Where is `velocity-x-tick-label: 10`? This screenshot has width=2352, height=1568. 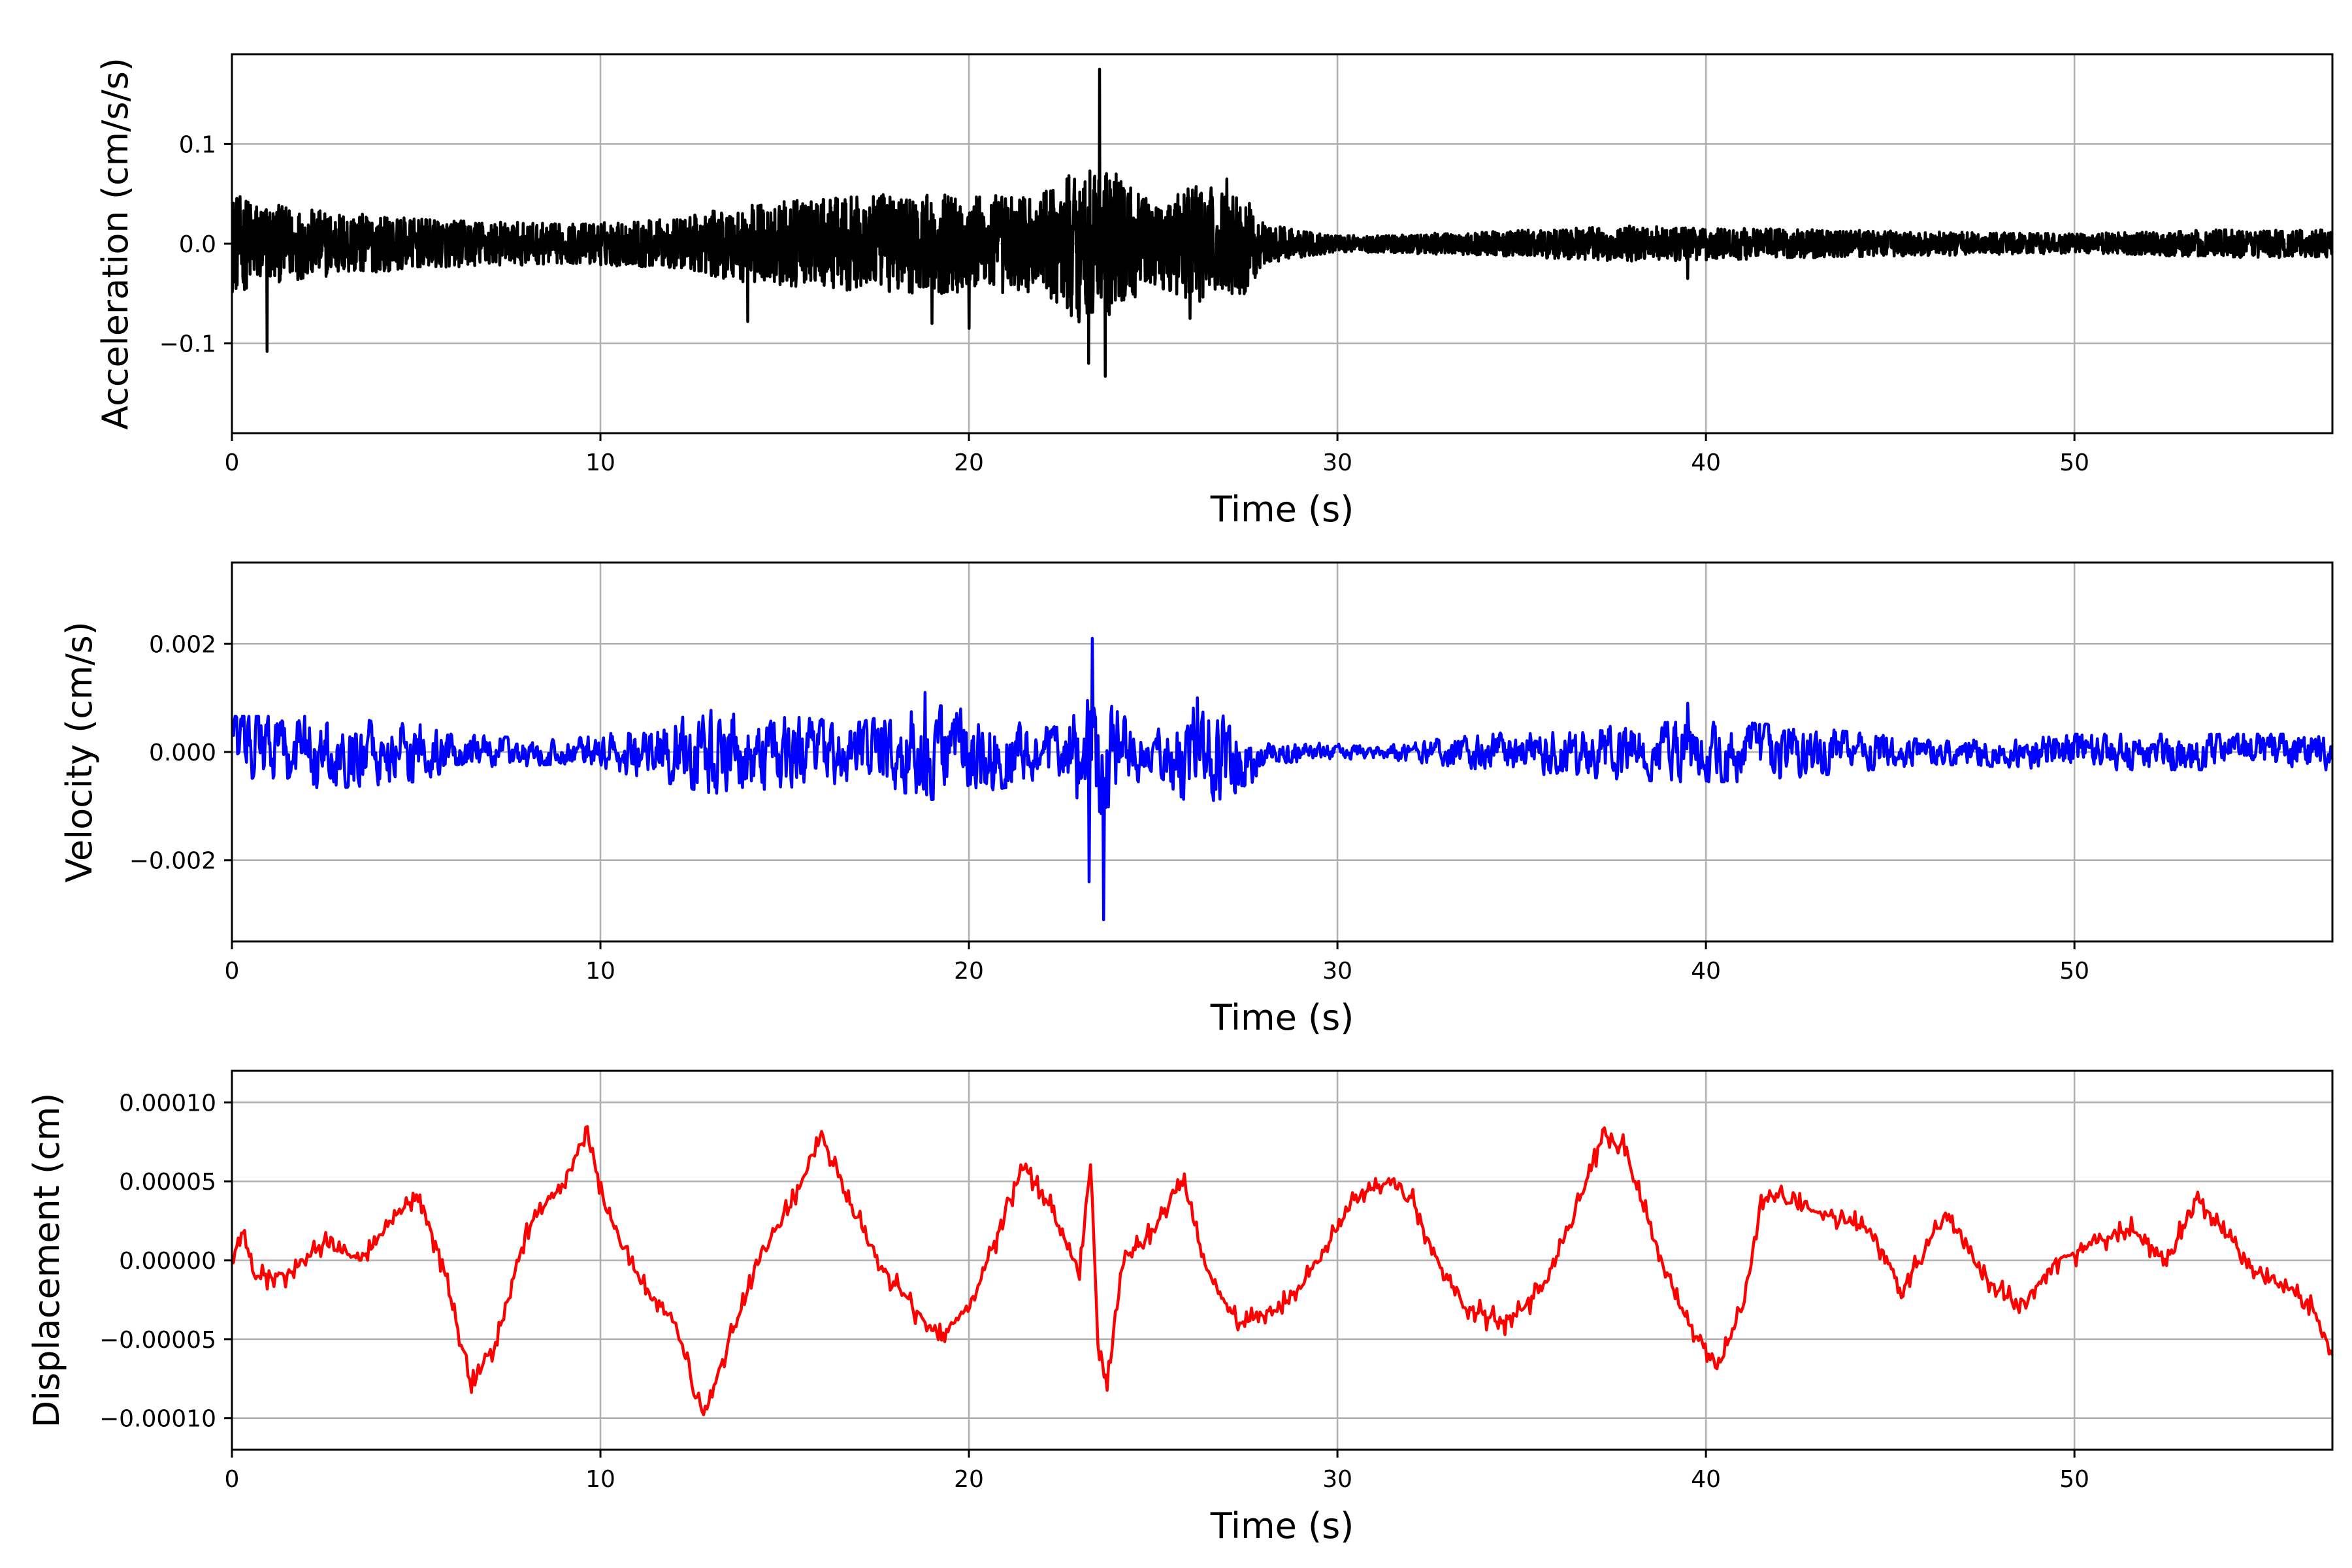
velocity-x-tick-label: 10 is located at coordinates (600, 971).